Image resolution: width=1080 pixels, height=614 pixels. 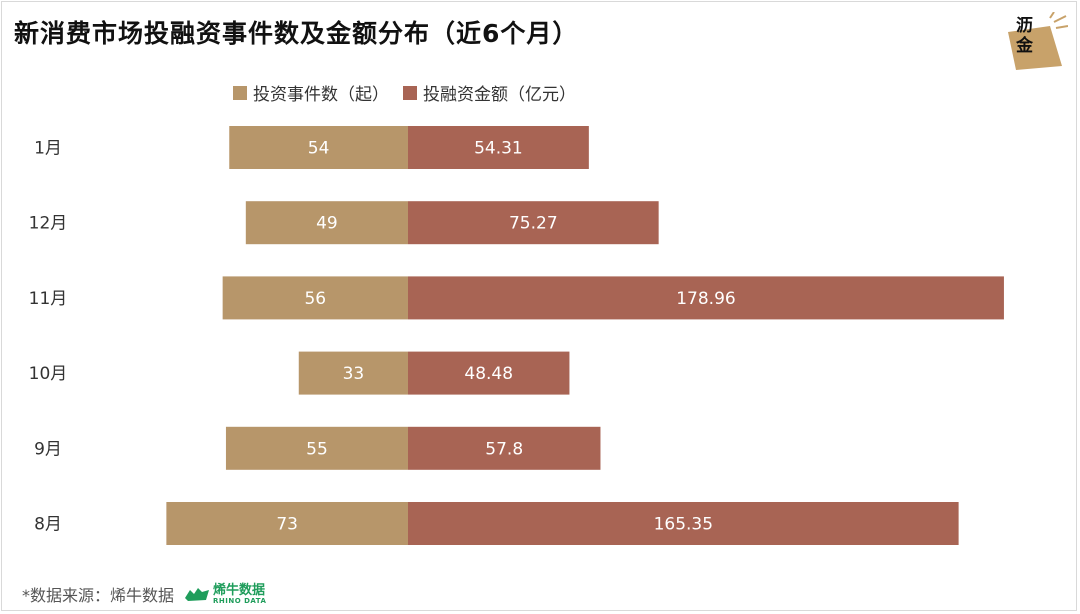 I want to click on category-label: 11月, so click(x=48, y=299).